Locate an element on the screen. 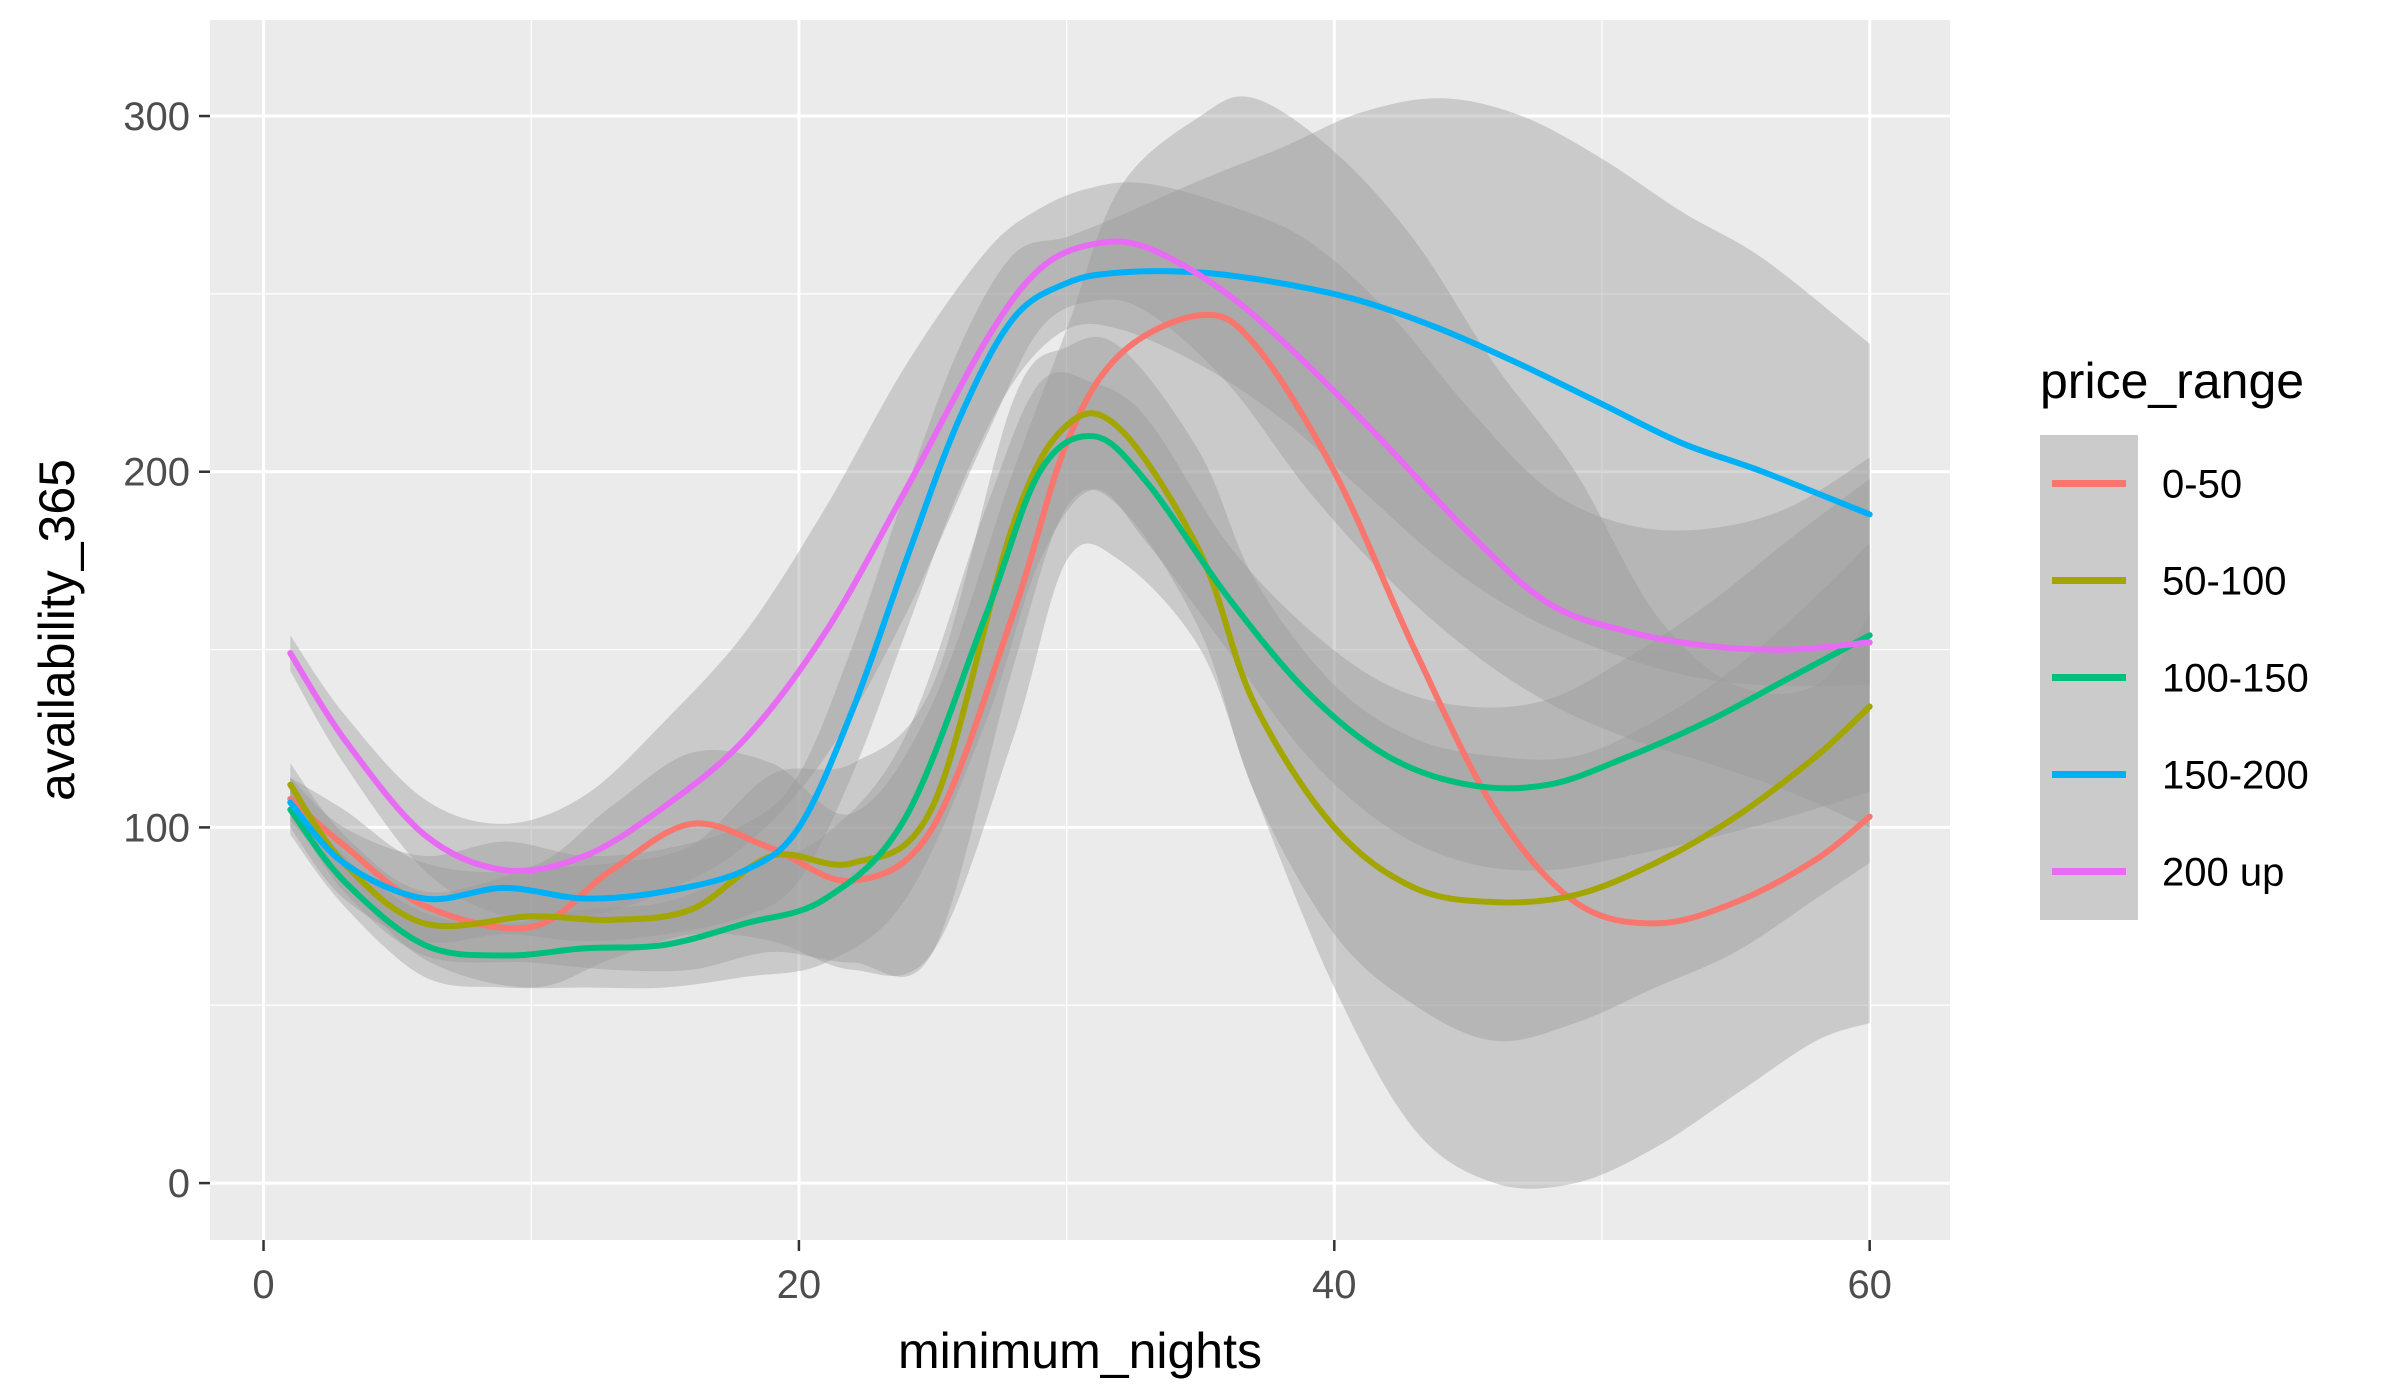 This screenshot has height=1400, width=2400. y-tick-label: 0 is located at coordinates (179, 1184).